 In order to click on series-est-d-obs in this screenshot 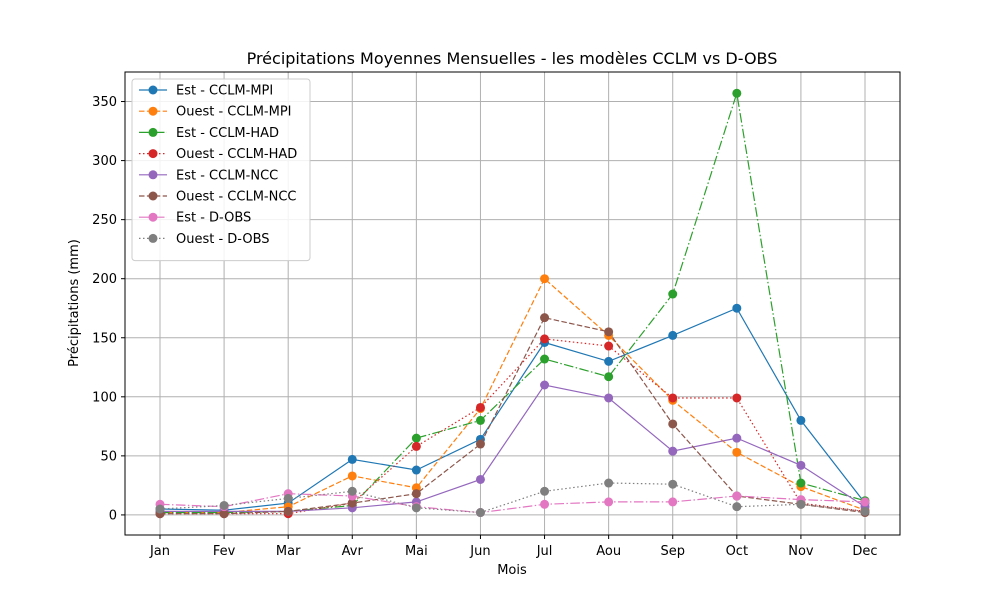, I will do `click(512, 503)`.